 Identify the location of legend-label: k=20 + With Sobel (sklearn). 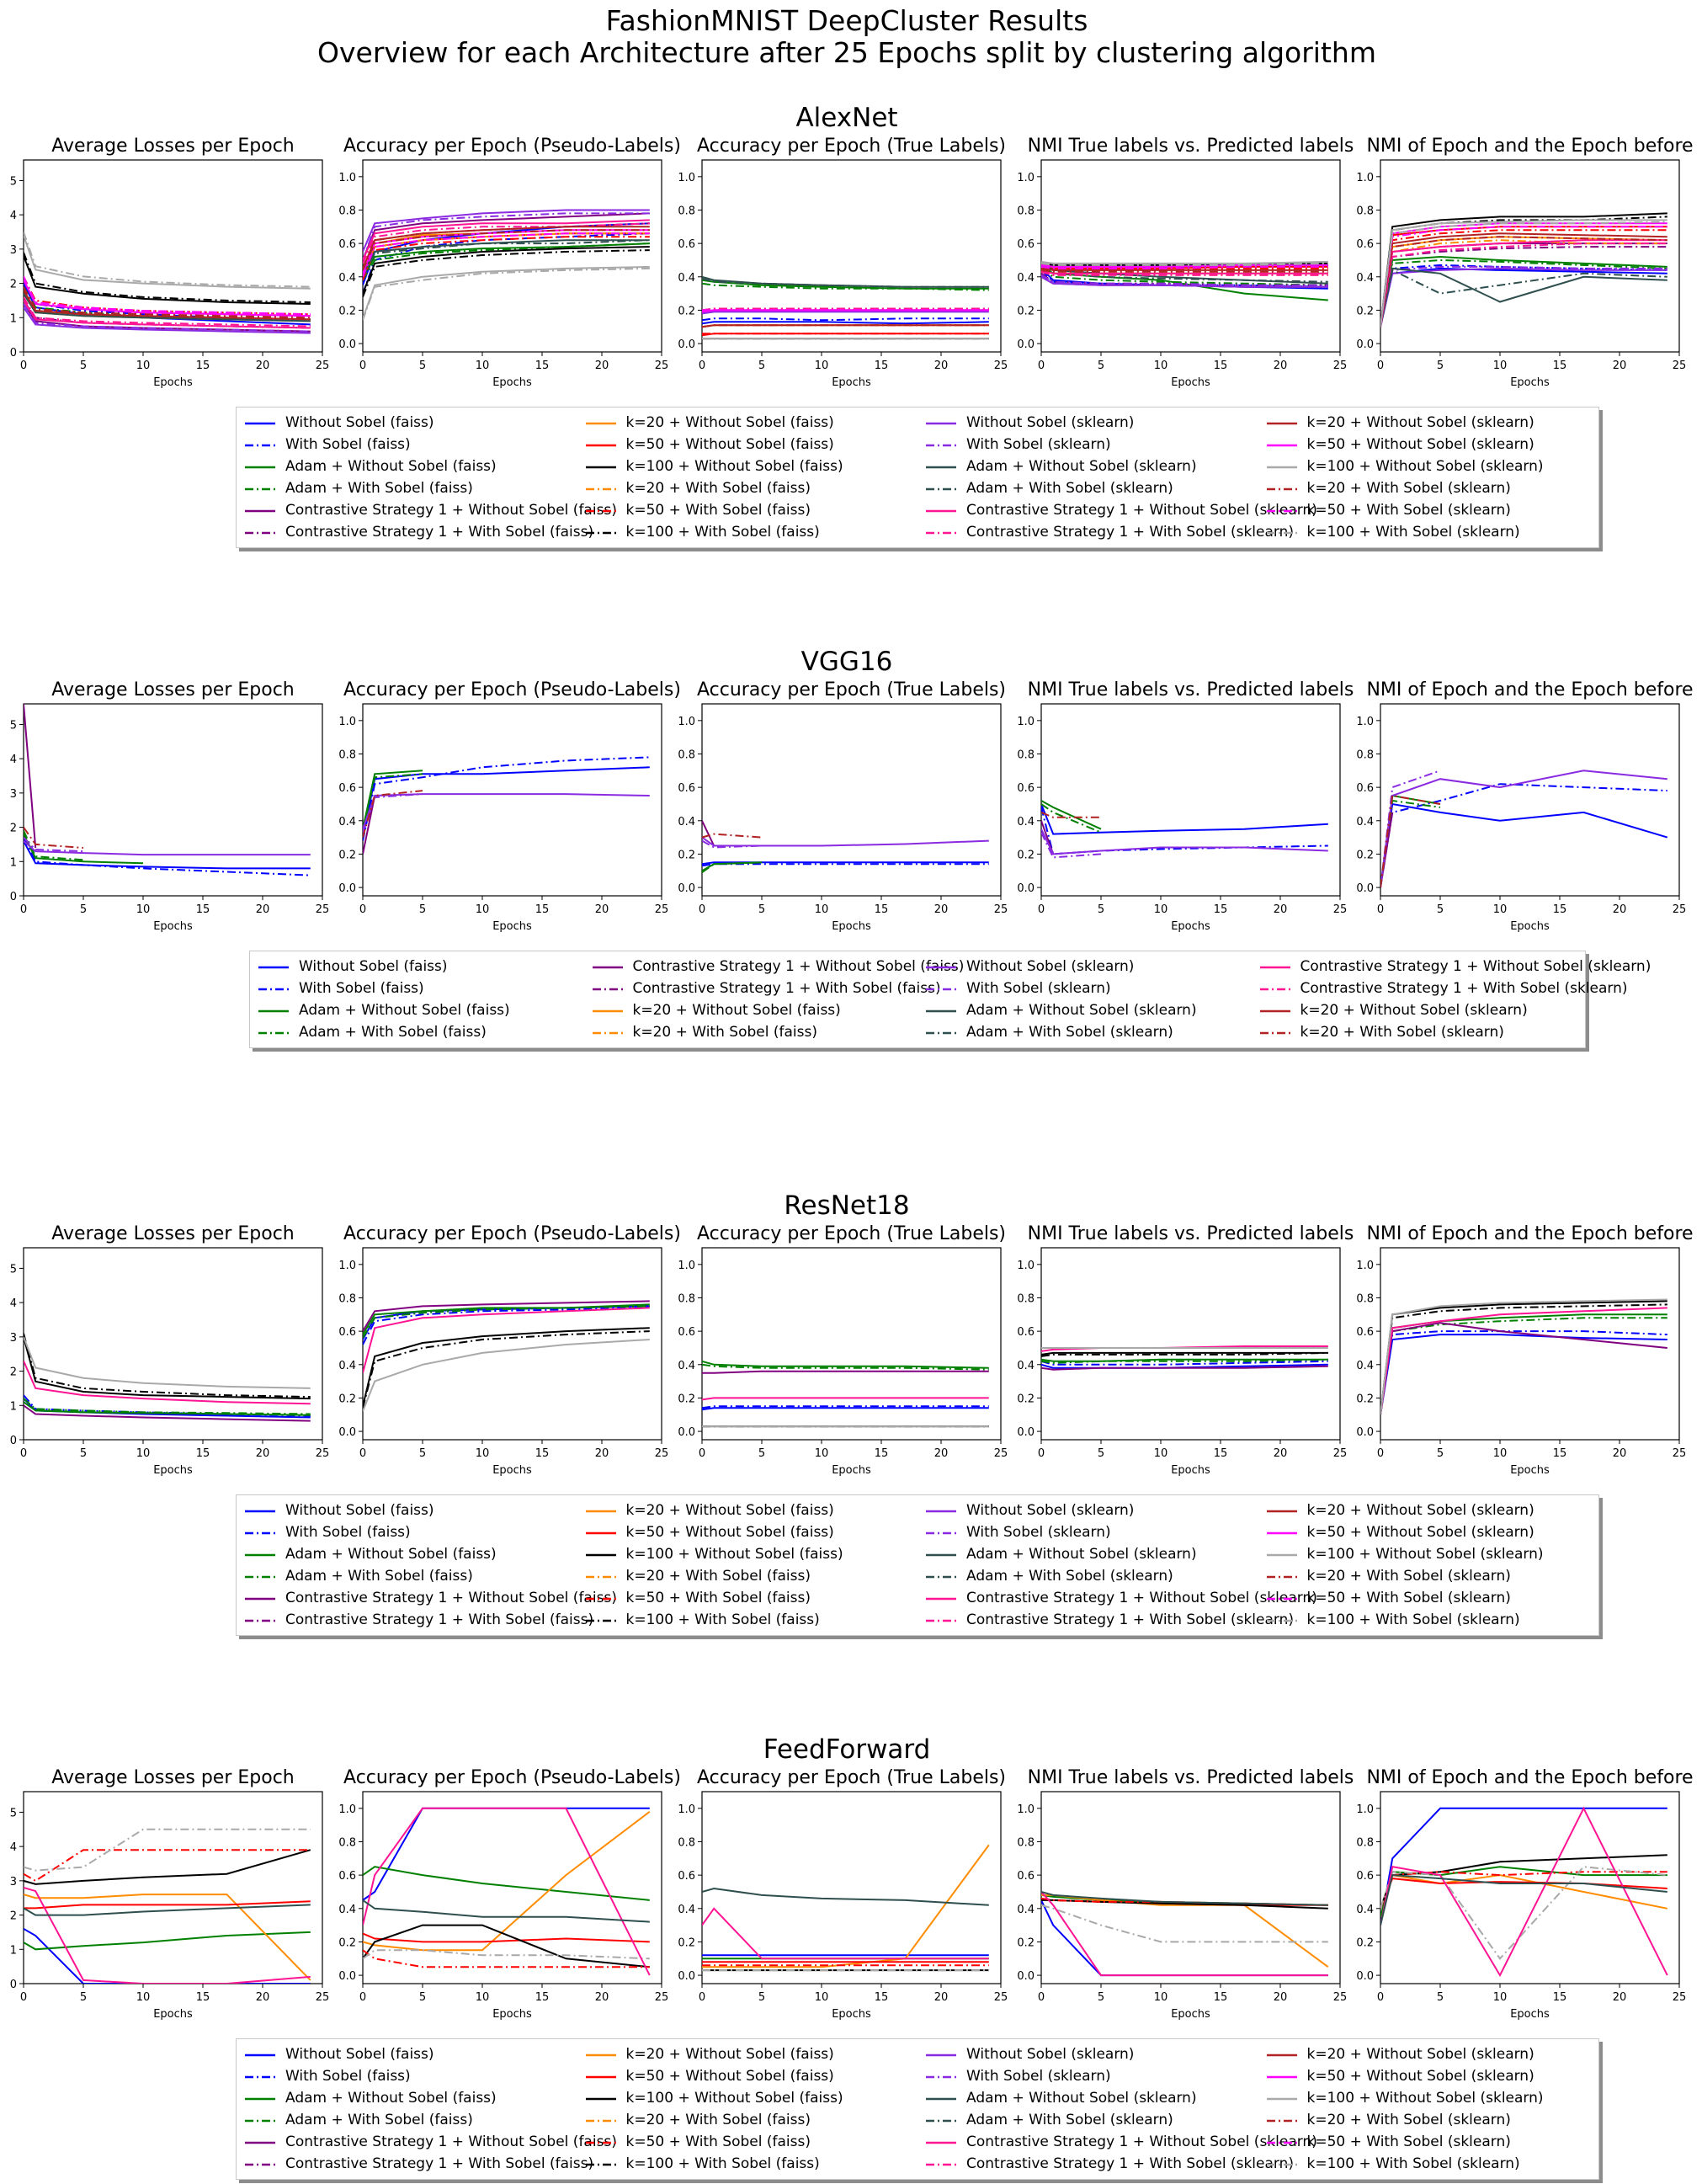
(1402, 1032).